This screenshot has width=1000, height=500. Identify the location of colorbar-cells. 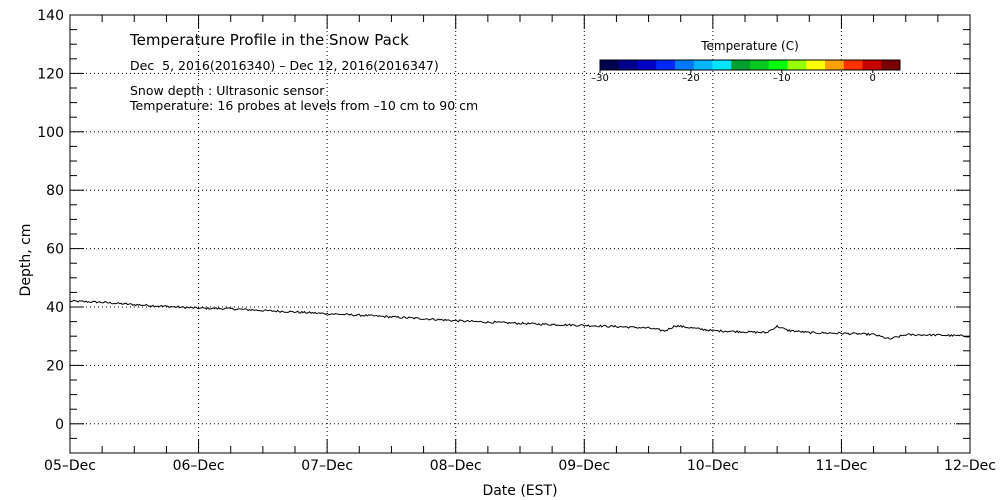
(750, 65).